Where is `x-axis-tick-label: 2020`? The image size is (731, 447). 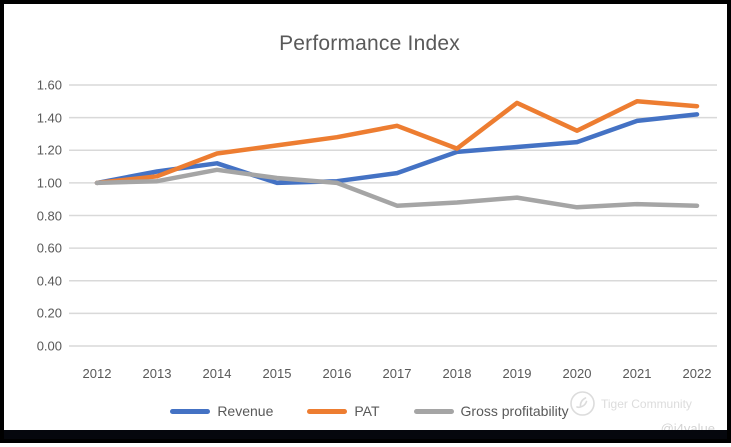 x-axis-tick-label: 2020 is located at coordinates (577, 373).